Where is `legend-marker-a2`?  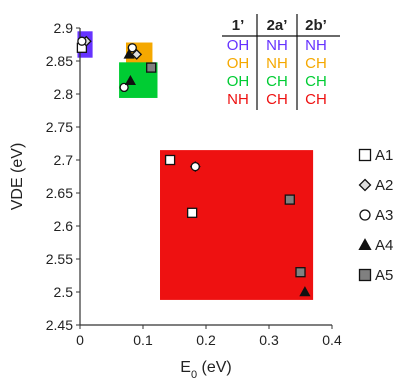
legend-marker-a2 is located at coordinates (365, 185).